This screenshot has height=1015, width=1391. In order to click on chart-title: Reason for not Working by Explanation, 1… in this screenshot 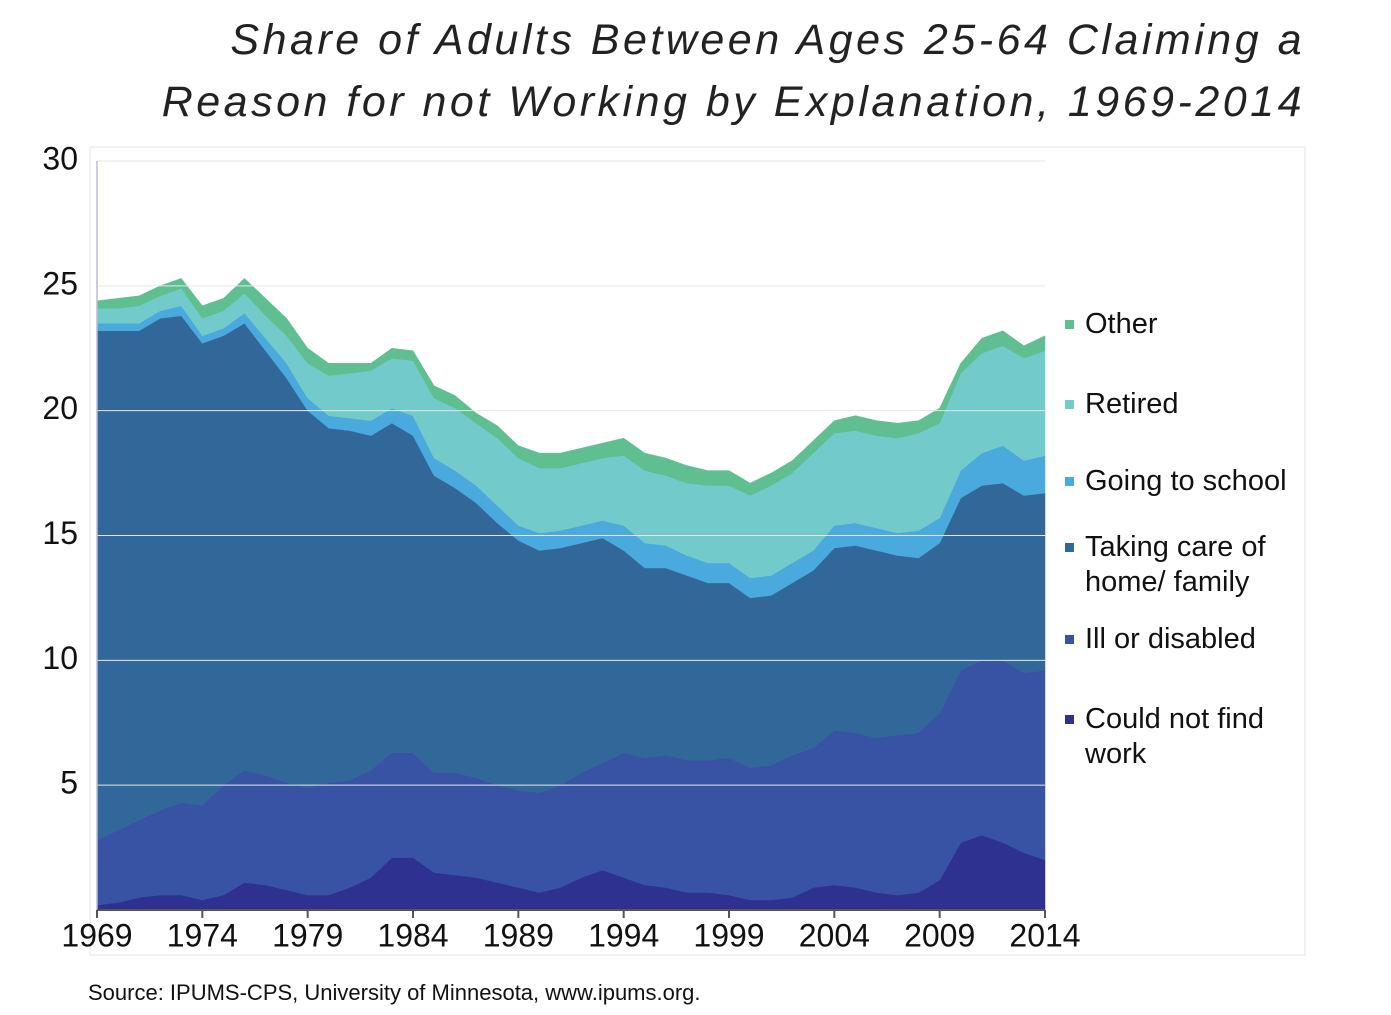, I will do `click(733, 102)`.